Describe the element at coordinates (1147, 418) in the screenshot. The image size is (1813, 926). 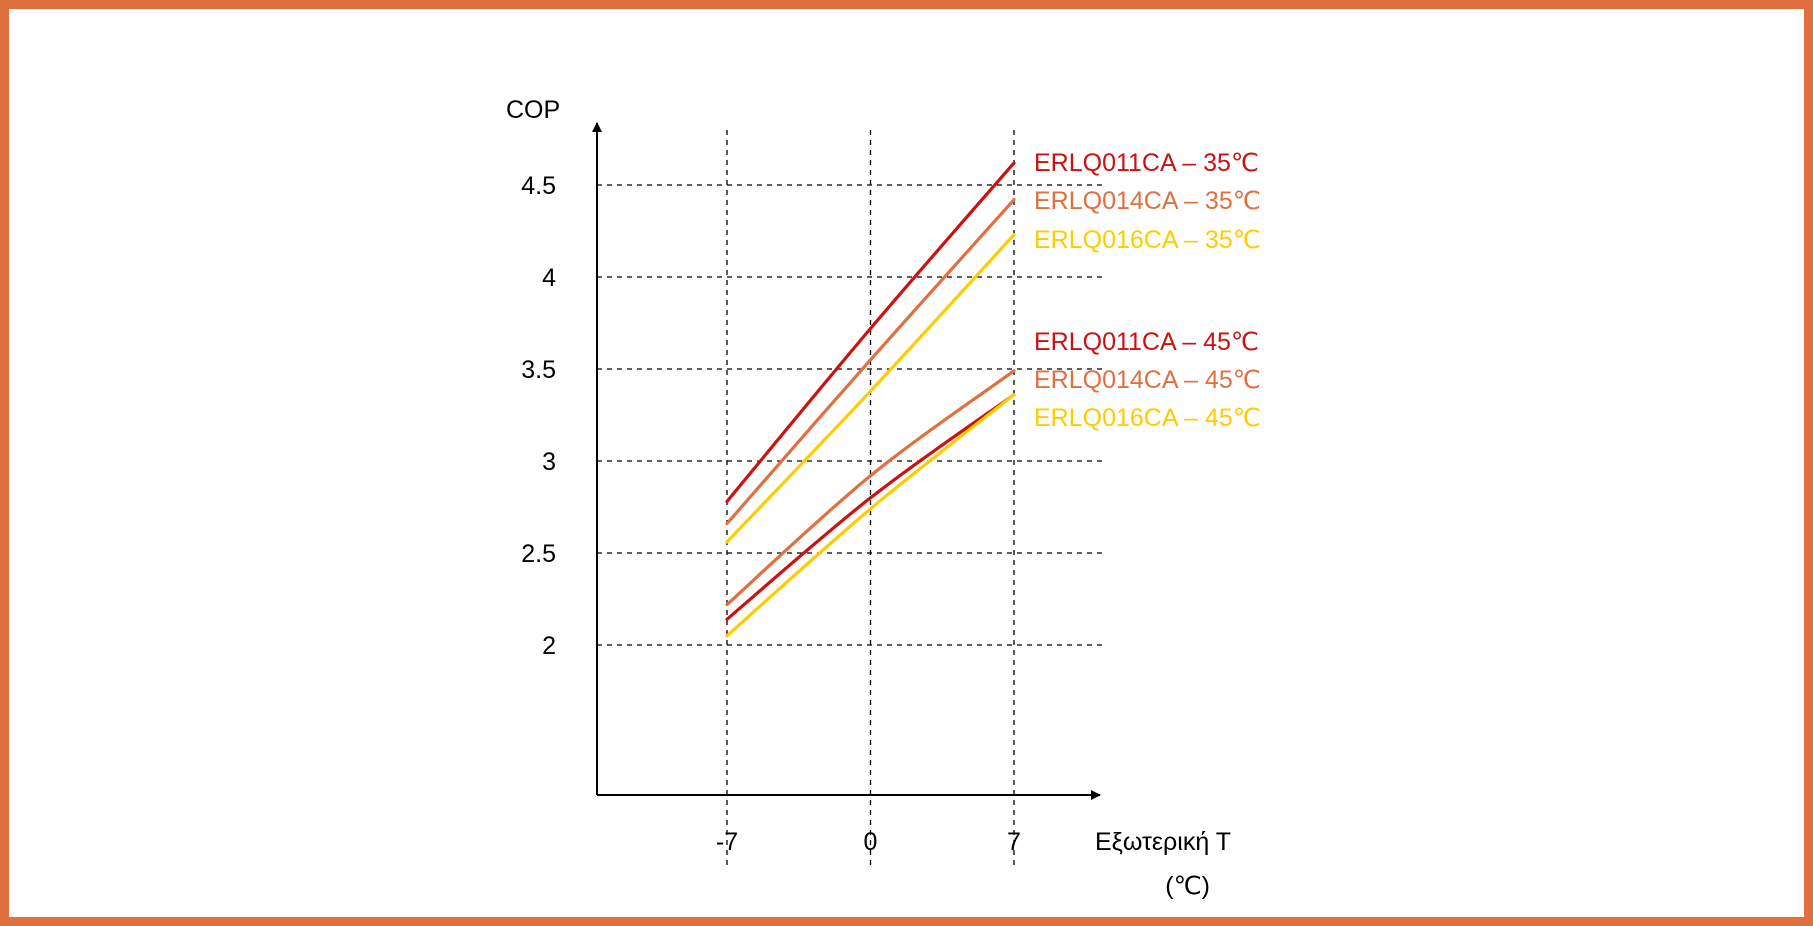
I see `series-label: ERLQ016CA – 45℃` at that location.